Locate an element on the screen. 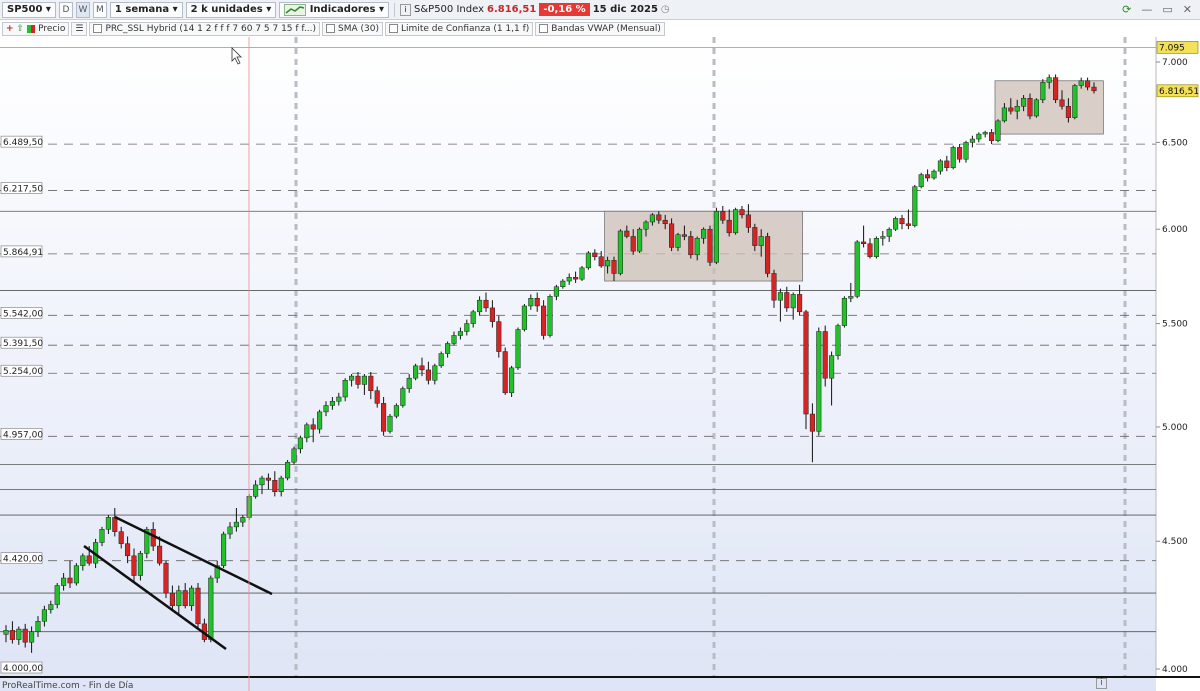  price-legend: + ⇧ Precio is located at coordinates (36, 28).